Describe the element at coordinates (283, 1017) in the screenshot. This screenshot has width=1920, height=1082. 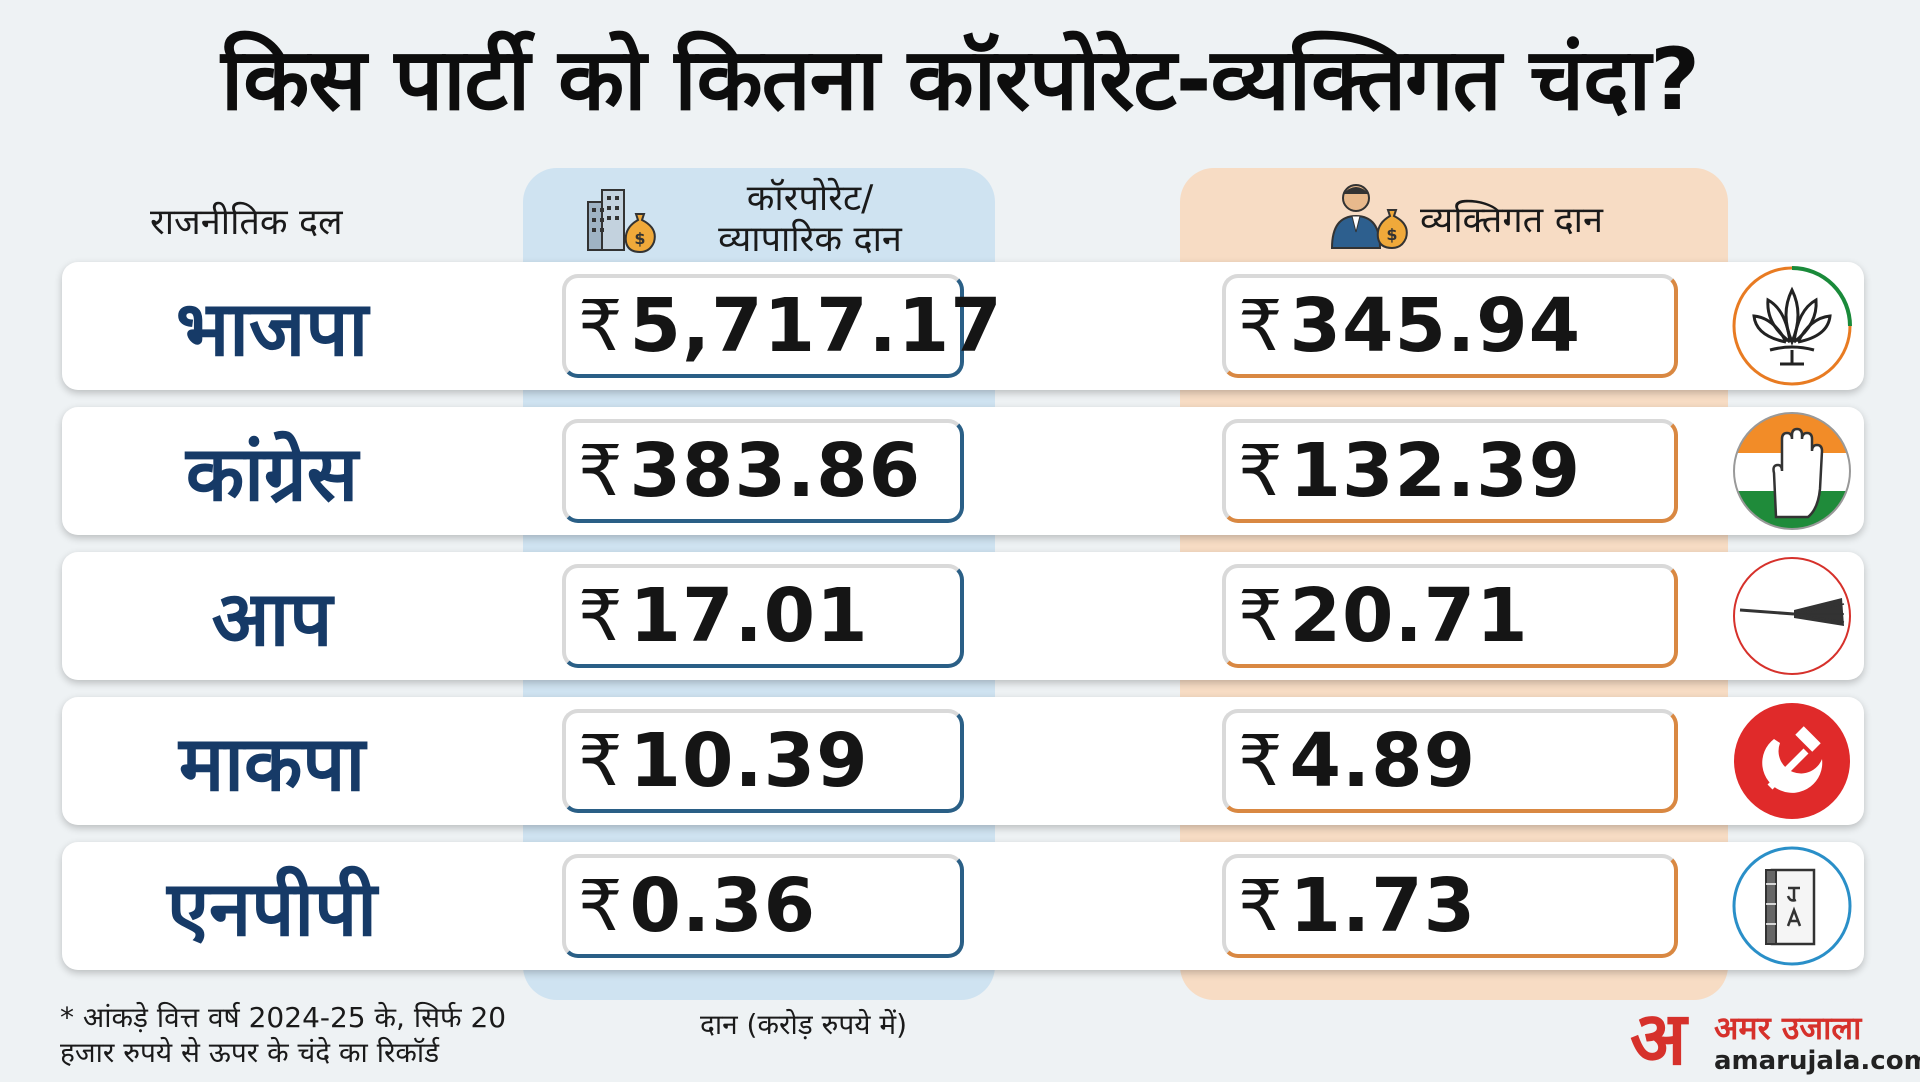
I see `footnote-line1: * आंकड़े वित्त वर्ष 2024-25 के, सिर्फ 20` at that location.